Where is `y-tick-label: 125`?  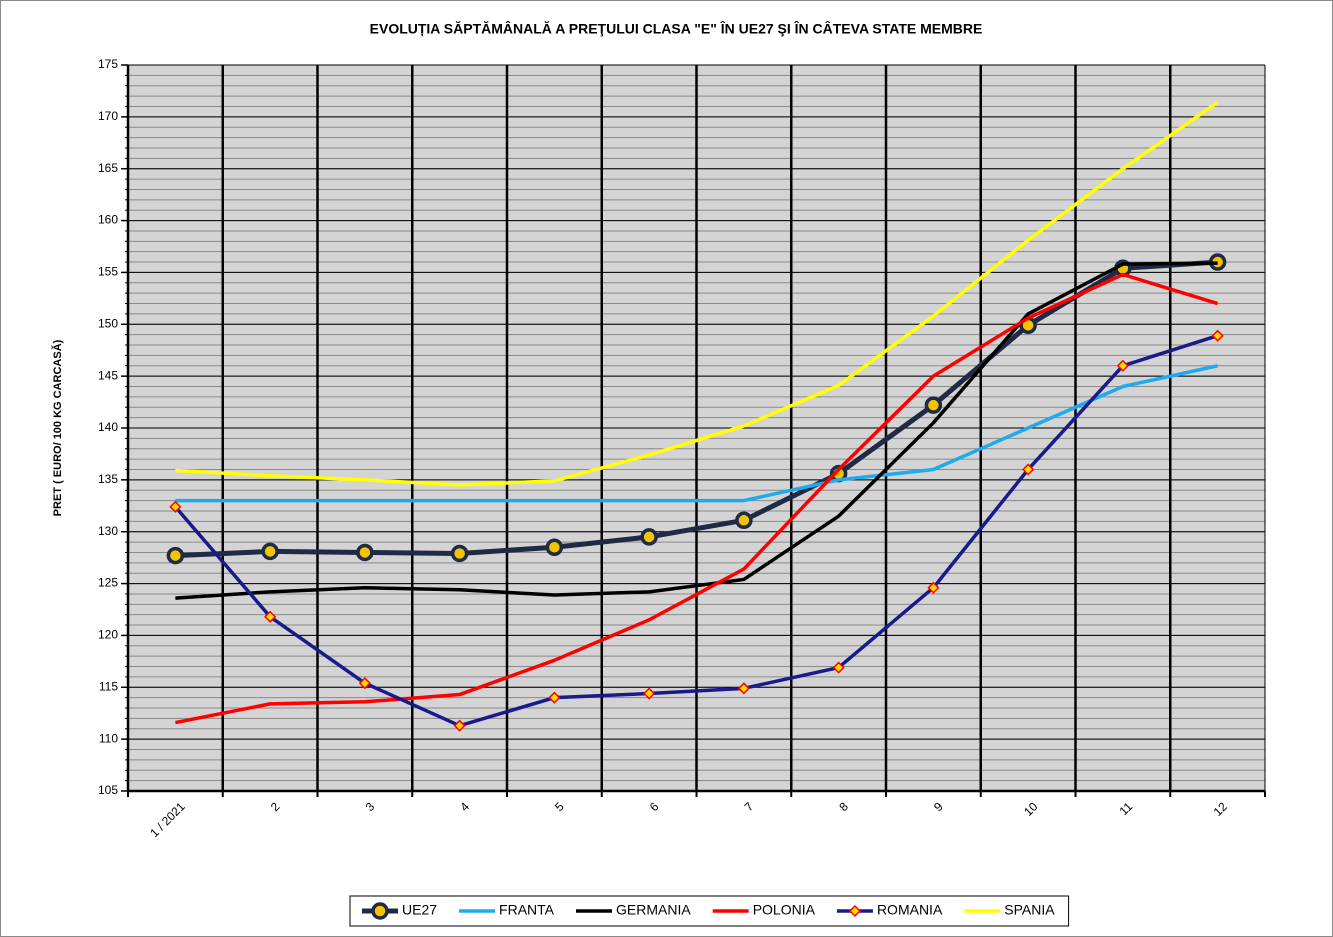 y-tick-label: 125 is located at coordinates (108, 583).